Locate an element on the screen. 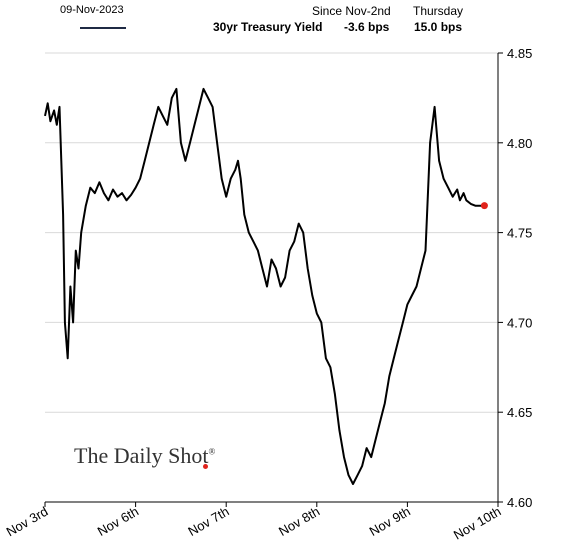  watermark-mark: ® is located at coordinates (212, 451).